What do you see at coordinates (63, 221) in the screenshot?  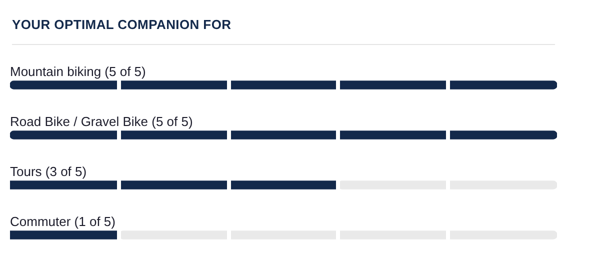 I see `y-tick-label: Commuter (1 of 5)` at bounding box center [63, 221].